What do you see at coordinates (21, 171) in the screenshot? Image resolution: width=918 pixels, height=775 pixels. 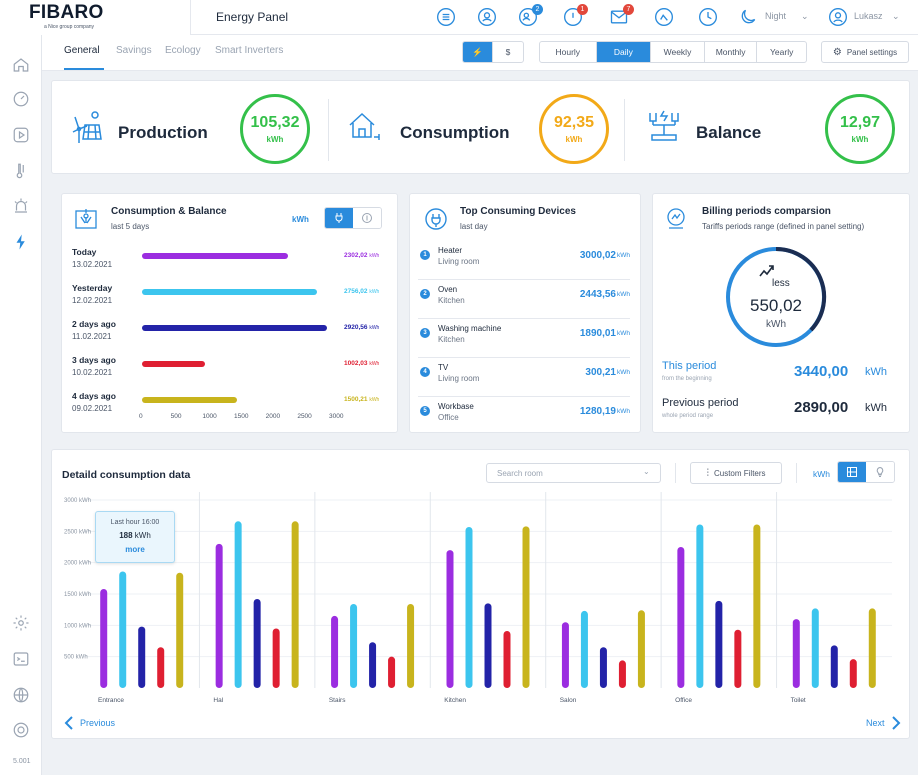 I see `thermometer-icon` at bounding box center [21, 171].